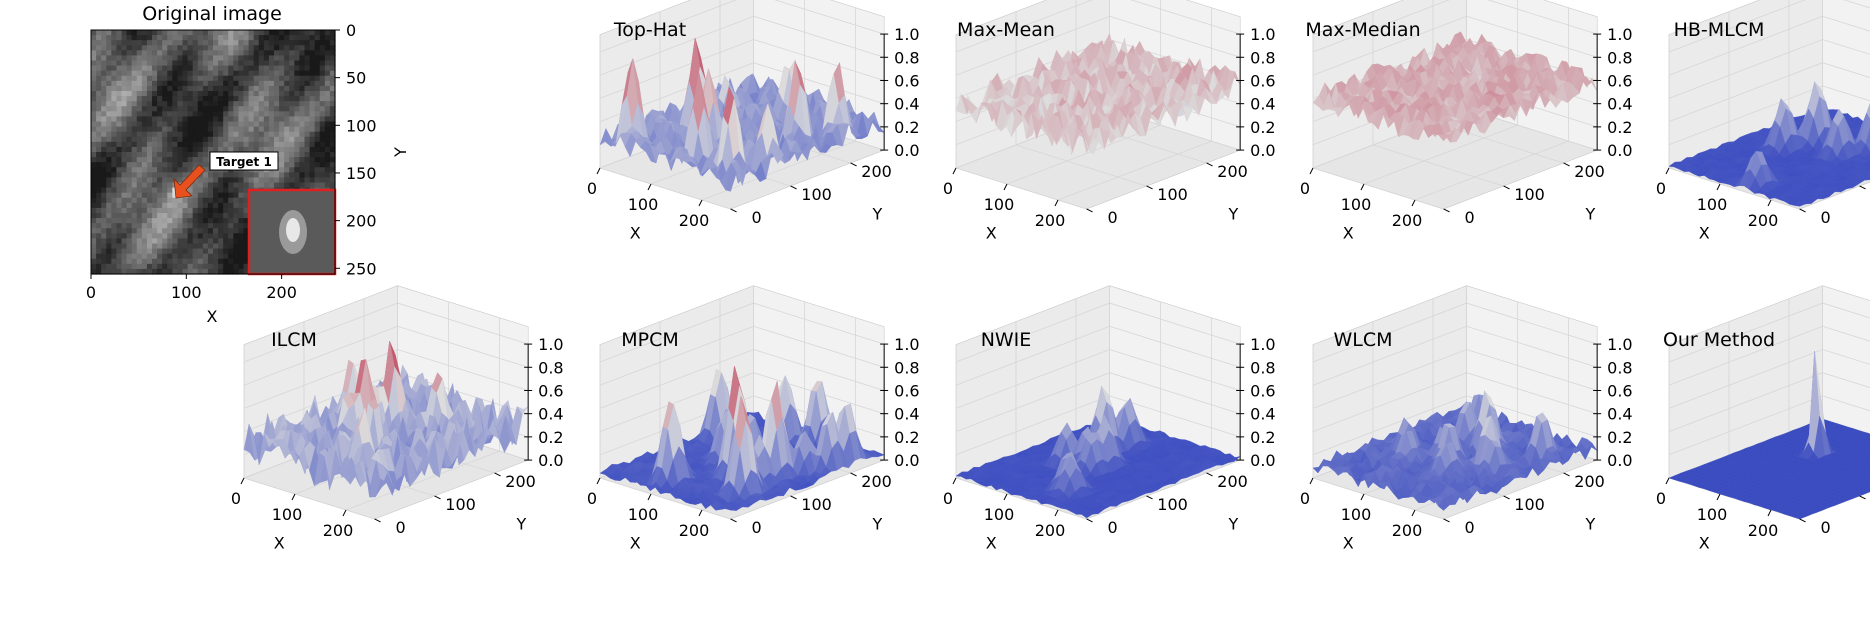 This screenshot has height=624, width=1870. What do you see at coordinates (1619, 127) in the screenshot?
I see `z-tick-label: 0.2` at bounding box center [1619, 127].